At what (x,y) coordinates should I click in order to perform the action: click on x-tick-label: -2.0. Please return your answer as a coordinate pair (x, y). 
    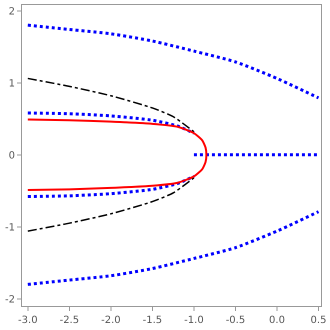
    Looking at the image, I should click on (111, 320).